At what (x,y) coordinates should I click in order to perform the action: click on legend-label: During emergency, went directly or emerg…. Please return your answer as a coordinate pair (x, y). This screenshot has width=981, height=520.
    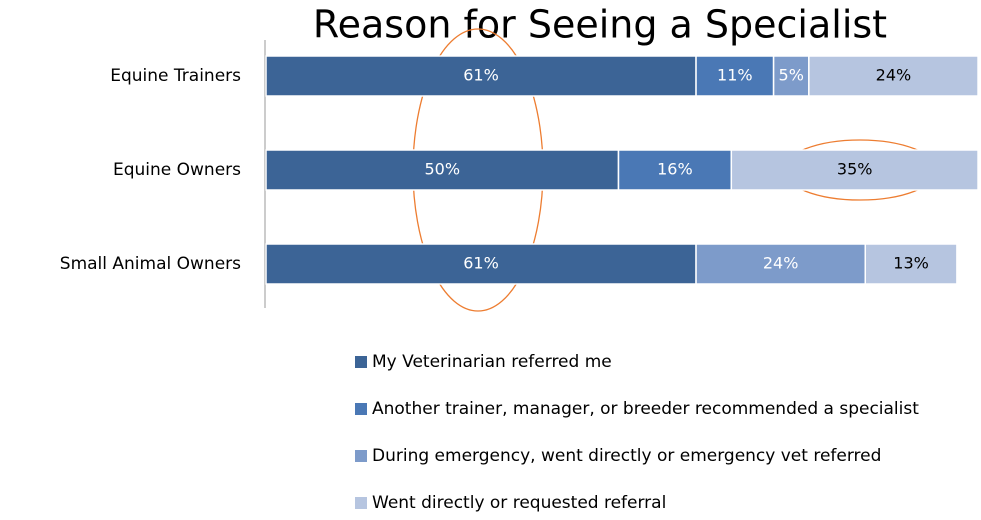
    Looking at the image, I should click on (626, 456).